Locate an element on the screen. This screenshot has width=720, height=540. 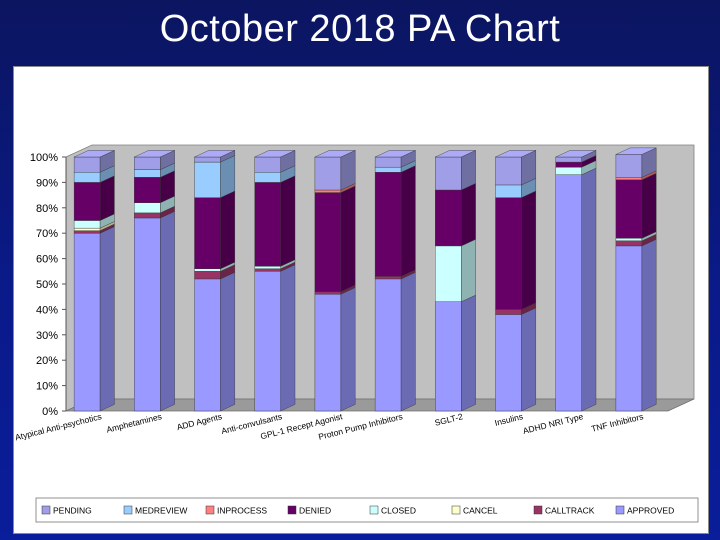
legend-label: PENDING is located at coordinates (72, 511).